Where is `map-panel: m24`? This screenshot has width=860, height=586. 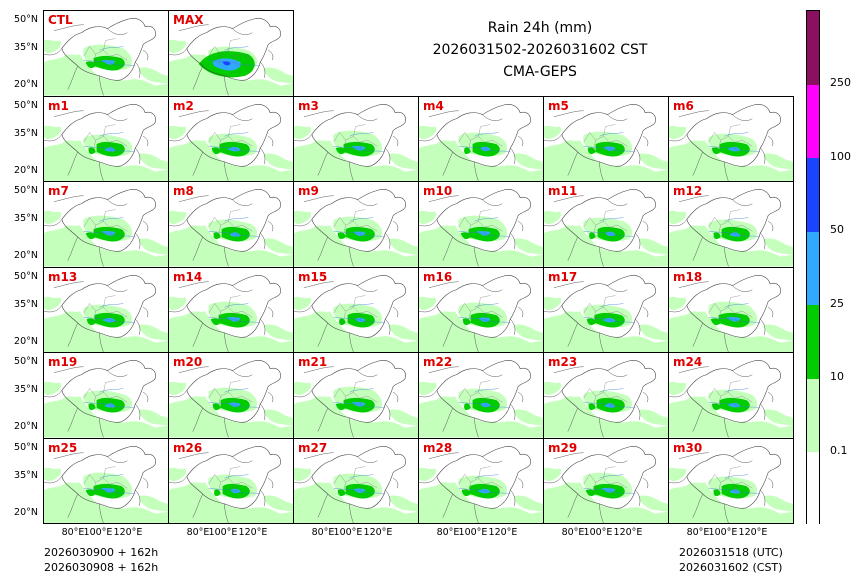
map-panel: m24 is located at coordinates (731, 395).